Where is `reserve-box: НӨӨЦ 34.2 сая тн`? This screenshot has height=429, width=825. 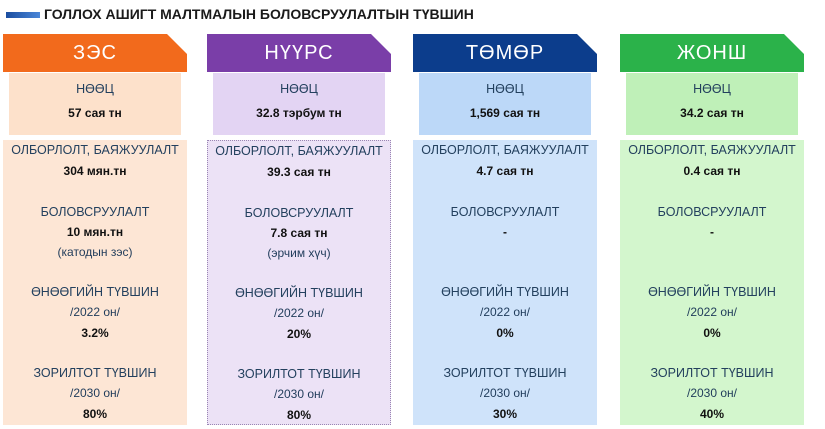 reserve-box: НӨӨЦ 34.2 сая тн is located at coordinates (712, 104).